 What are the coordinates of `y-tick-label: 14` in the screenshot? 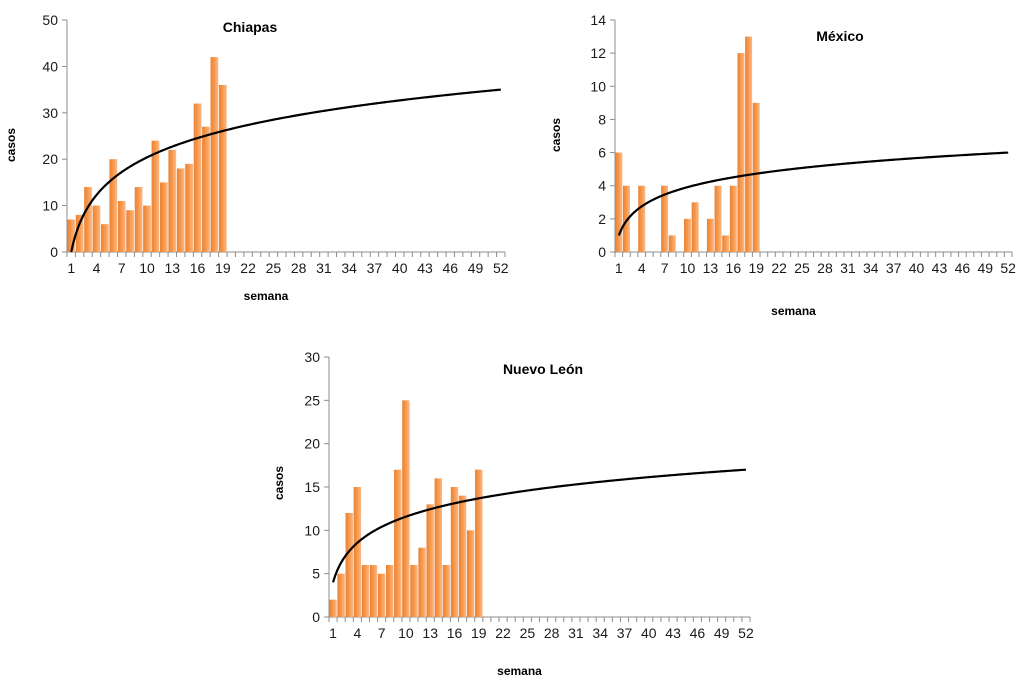 It's located at (598, 20).